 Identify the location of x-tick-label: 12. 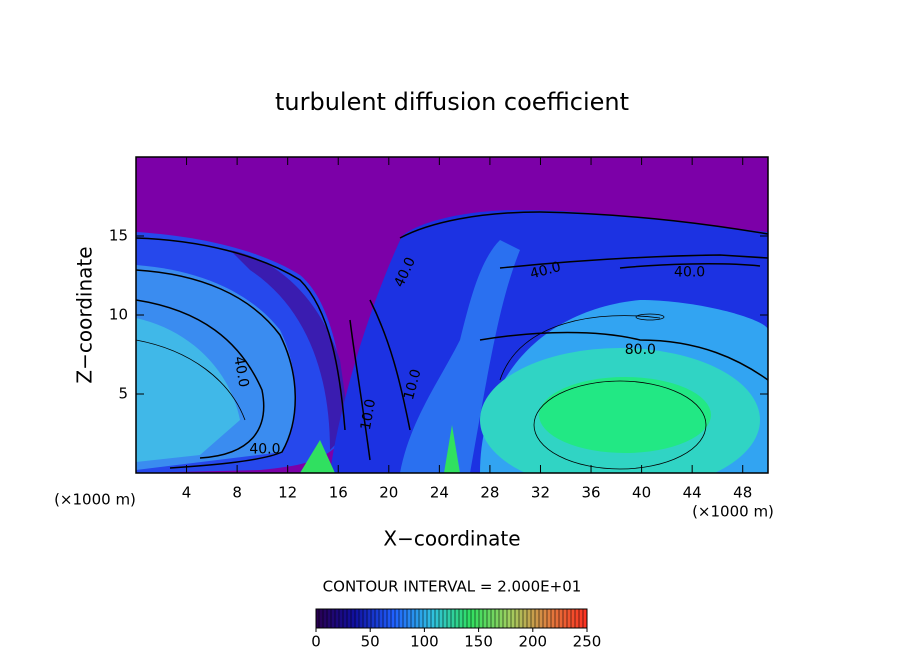
(287, 493).